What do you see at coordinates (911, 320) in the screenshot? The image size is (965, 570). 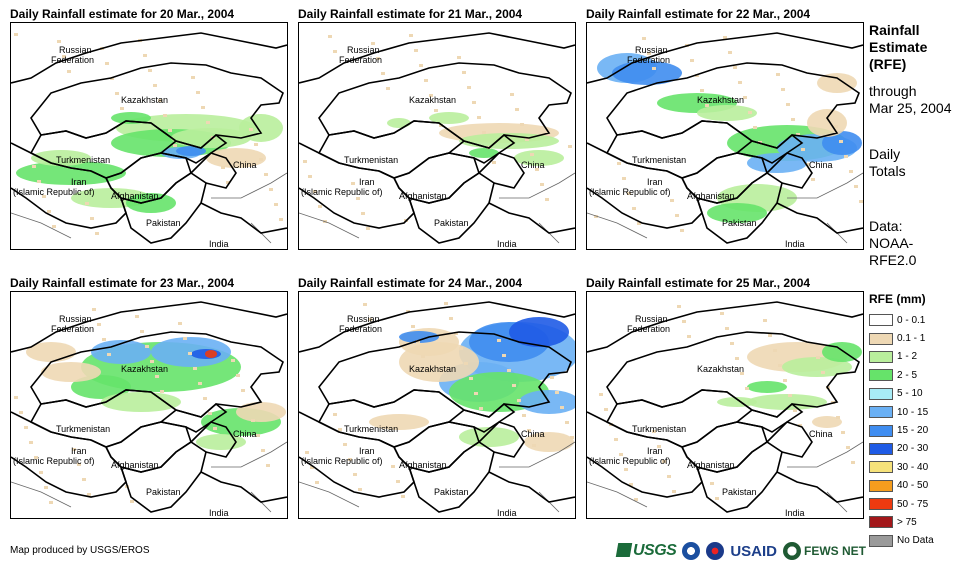 I see `legend-label: 0 - 0.1` at bounding box center [911, 320].